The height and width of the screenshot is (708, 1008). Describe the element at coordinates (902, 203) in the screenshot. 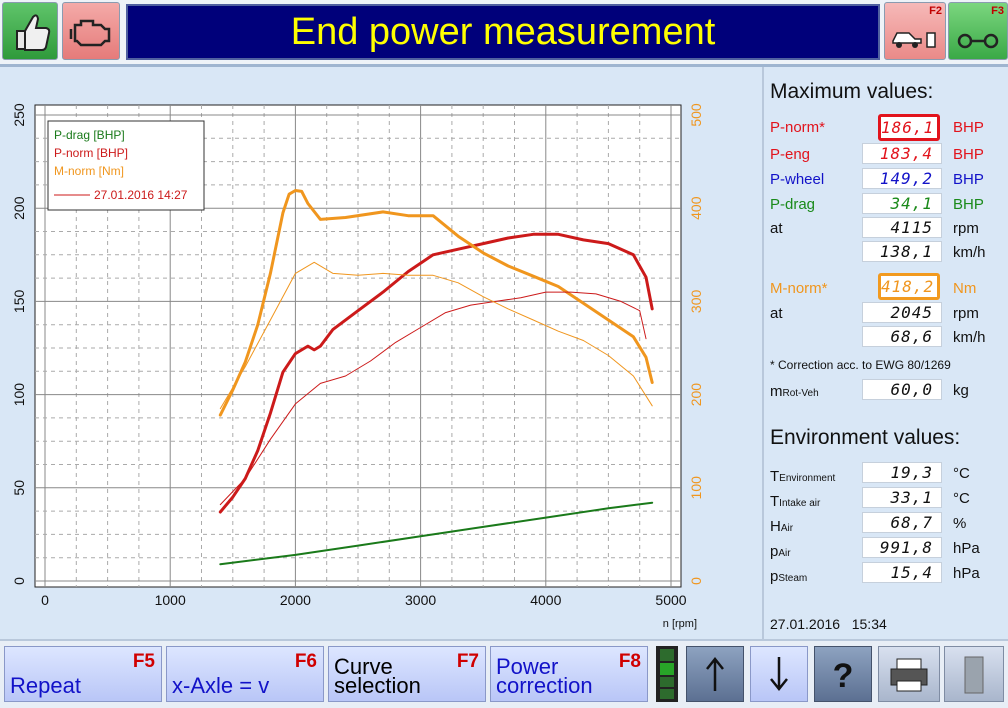

I see `p-drag-value: 34,1` at that location.